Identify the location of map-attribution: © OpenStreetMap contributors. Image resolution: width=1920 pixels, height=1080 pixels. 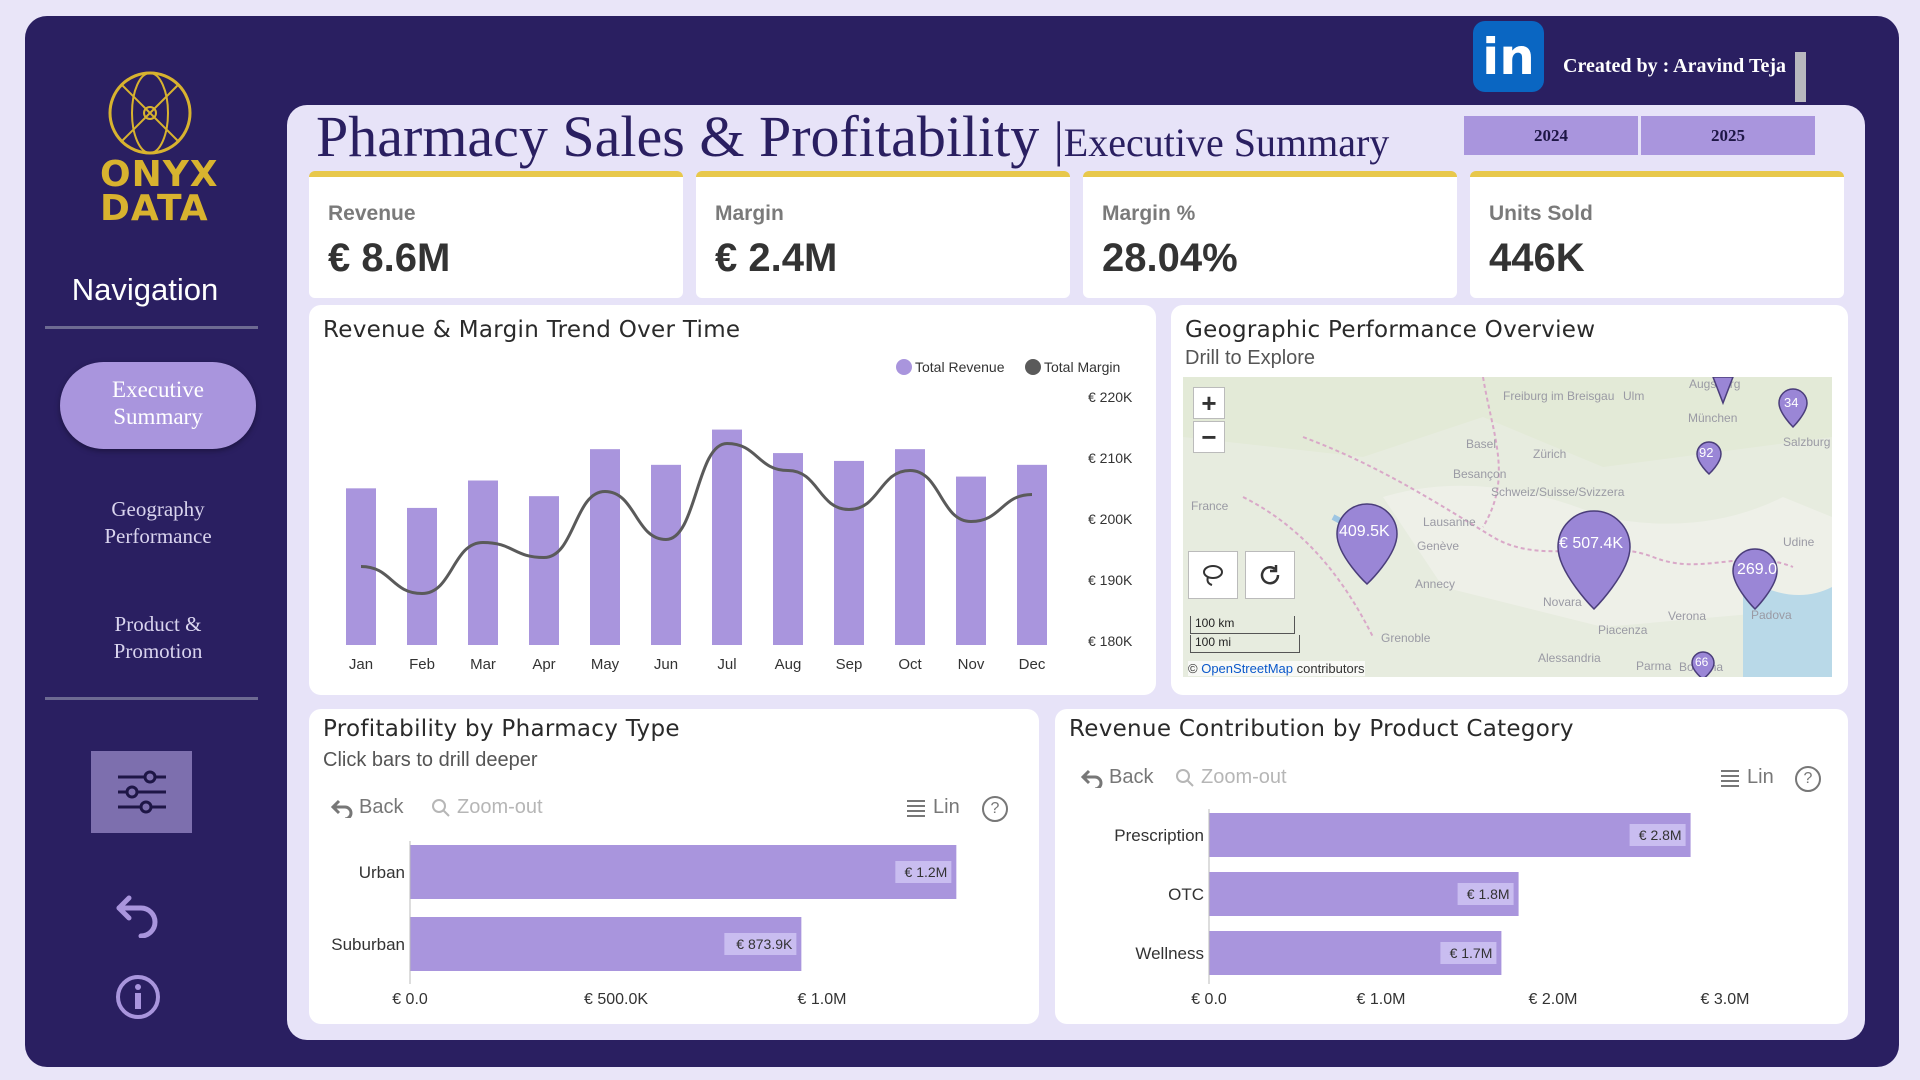
(1276, 668).